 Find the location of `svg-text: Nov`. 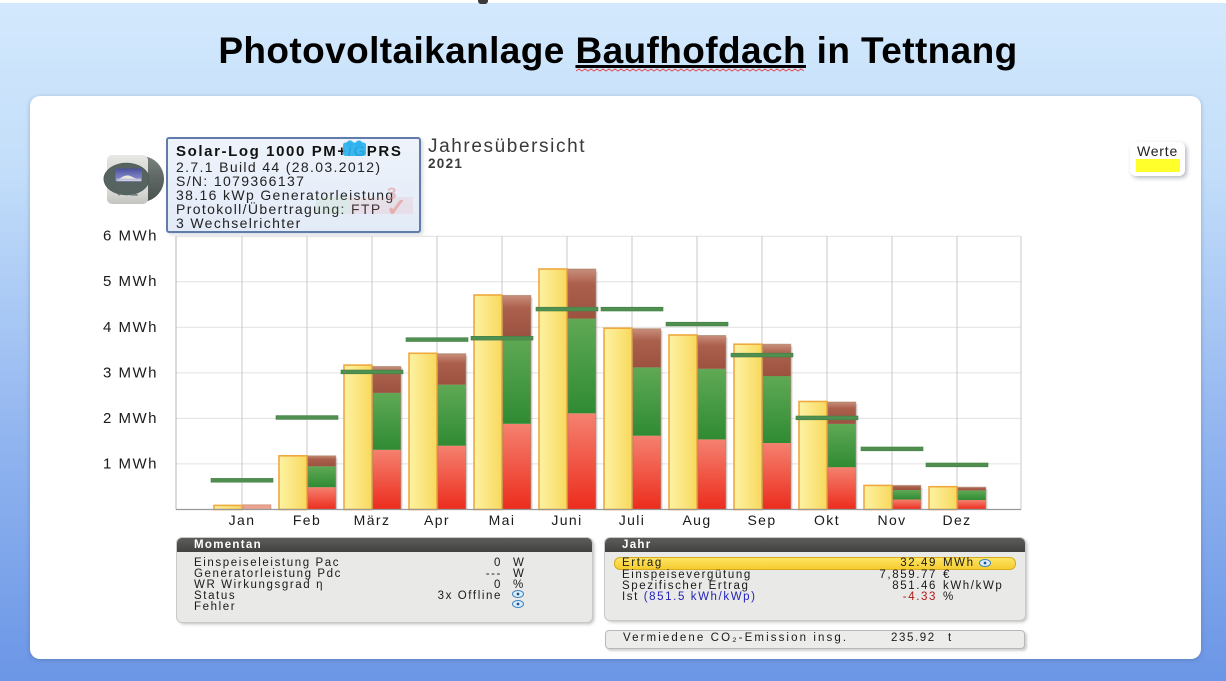

svg-text: Nov is located at coordinates (891, 520).